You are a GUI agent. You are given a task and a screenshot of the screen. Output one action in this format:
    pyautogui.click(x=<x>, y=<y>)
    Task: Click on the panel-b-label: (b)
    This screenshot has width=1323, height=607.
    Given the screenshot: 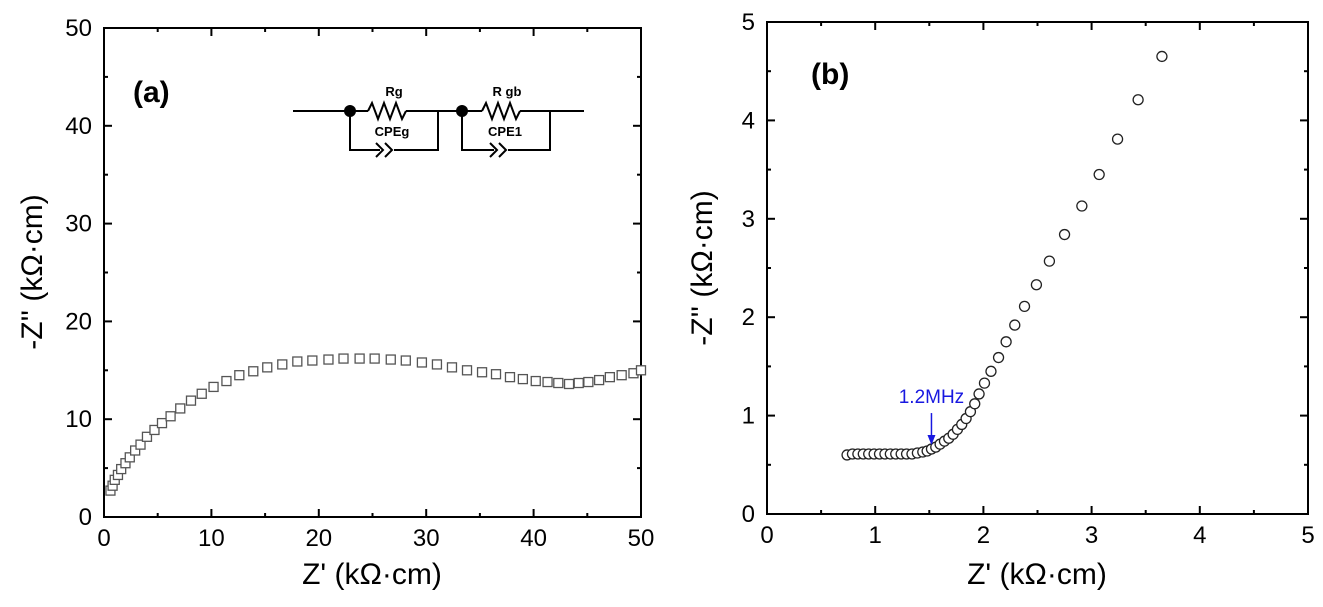 What is the action you would take?
    pyautogui.click(x=830, y=74)
    